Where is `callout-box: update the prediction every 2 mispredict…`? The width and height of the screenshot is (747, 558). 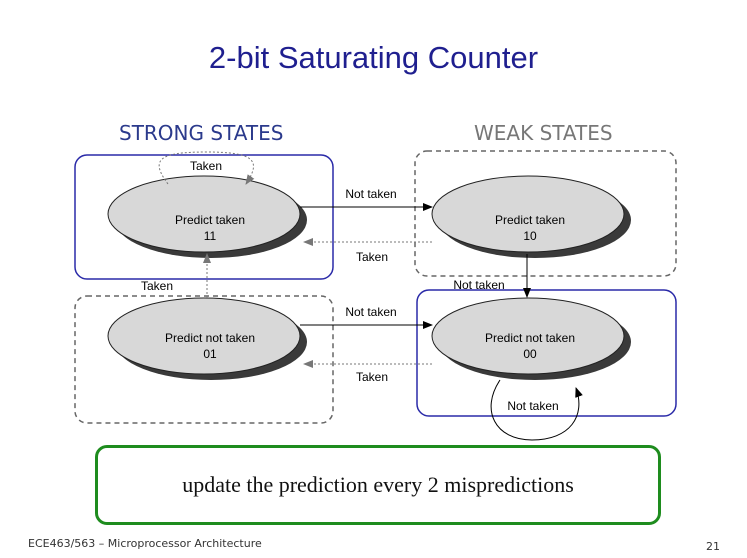 callout-box: update the prediction every 2 mispredict… is located at coordinates (378, 485).